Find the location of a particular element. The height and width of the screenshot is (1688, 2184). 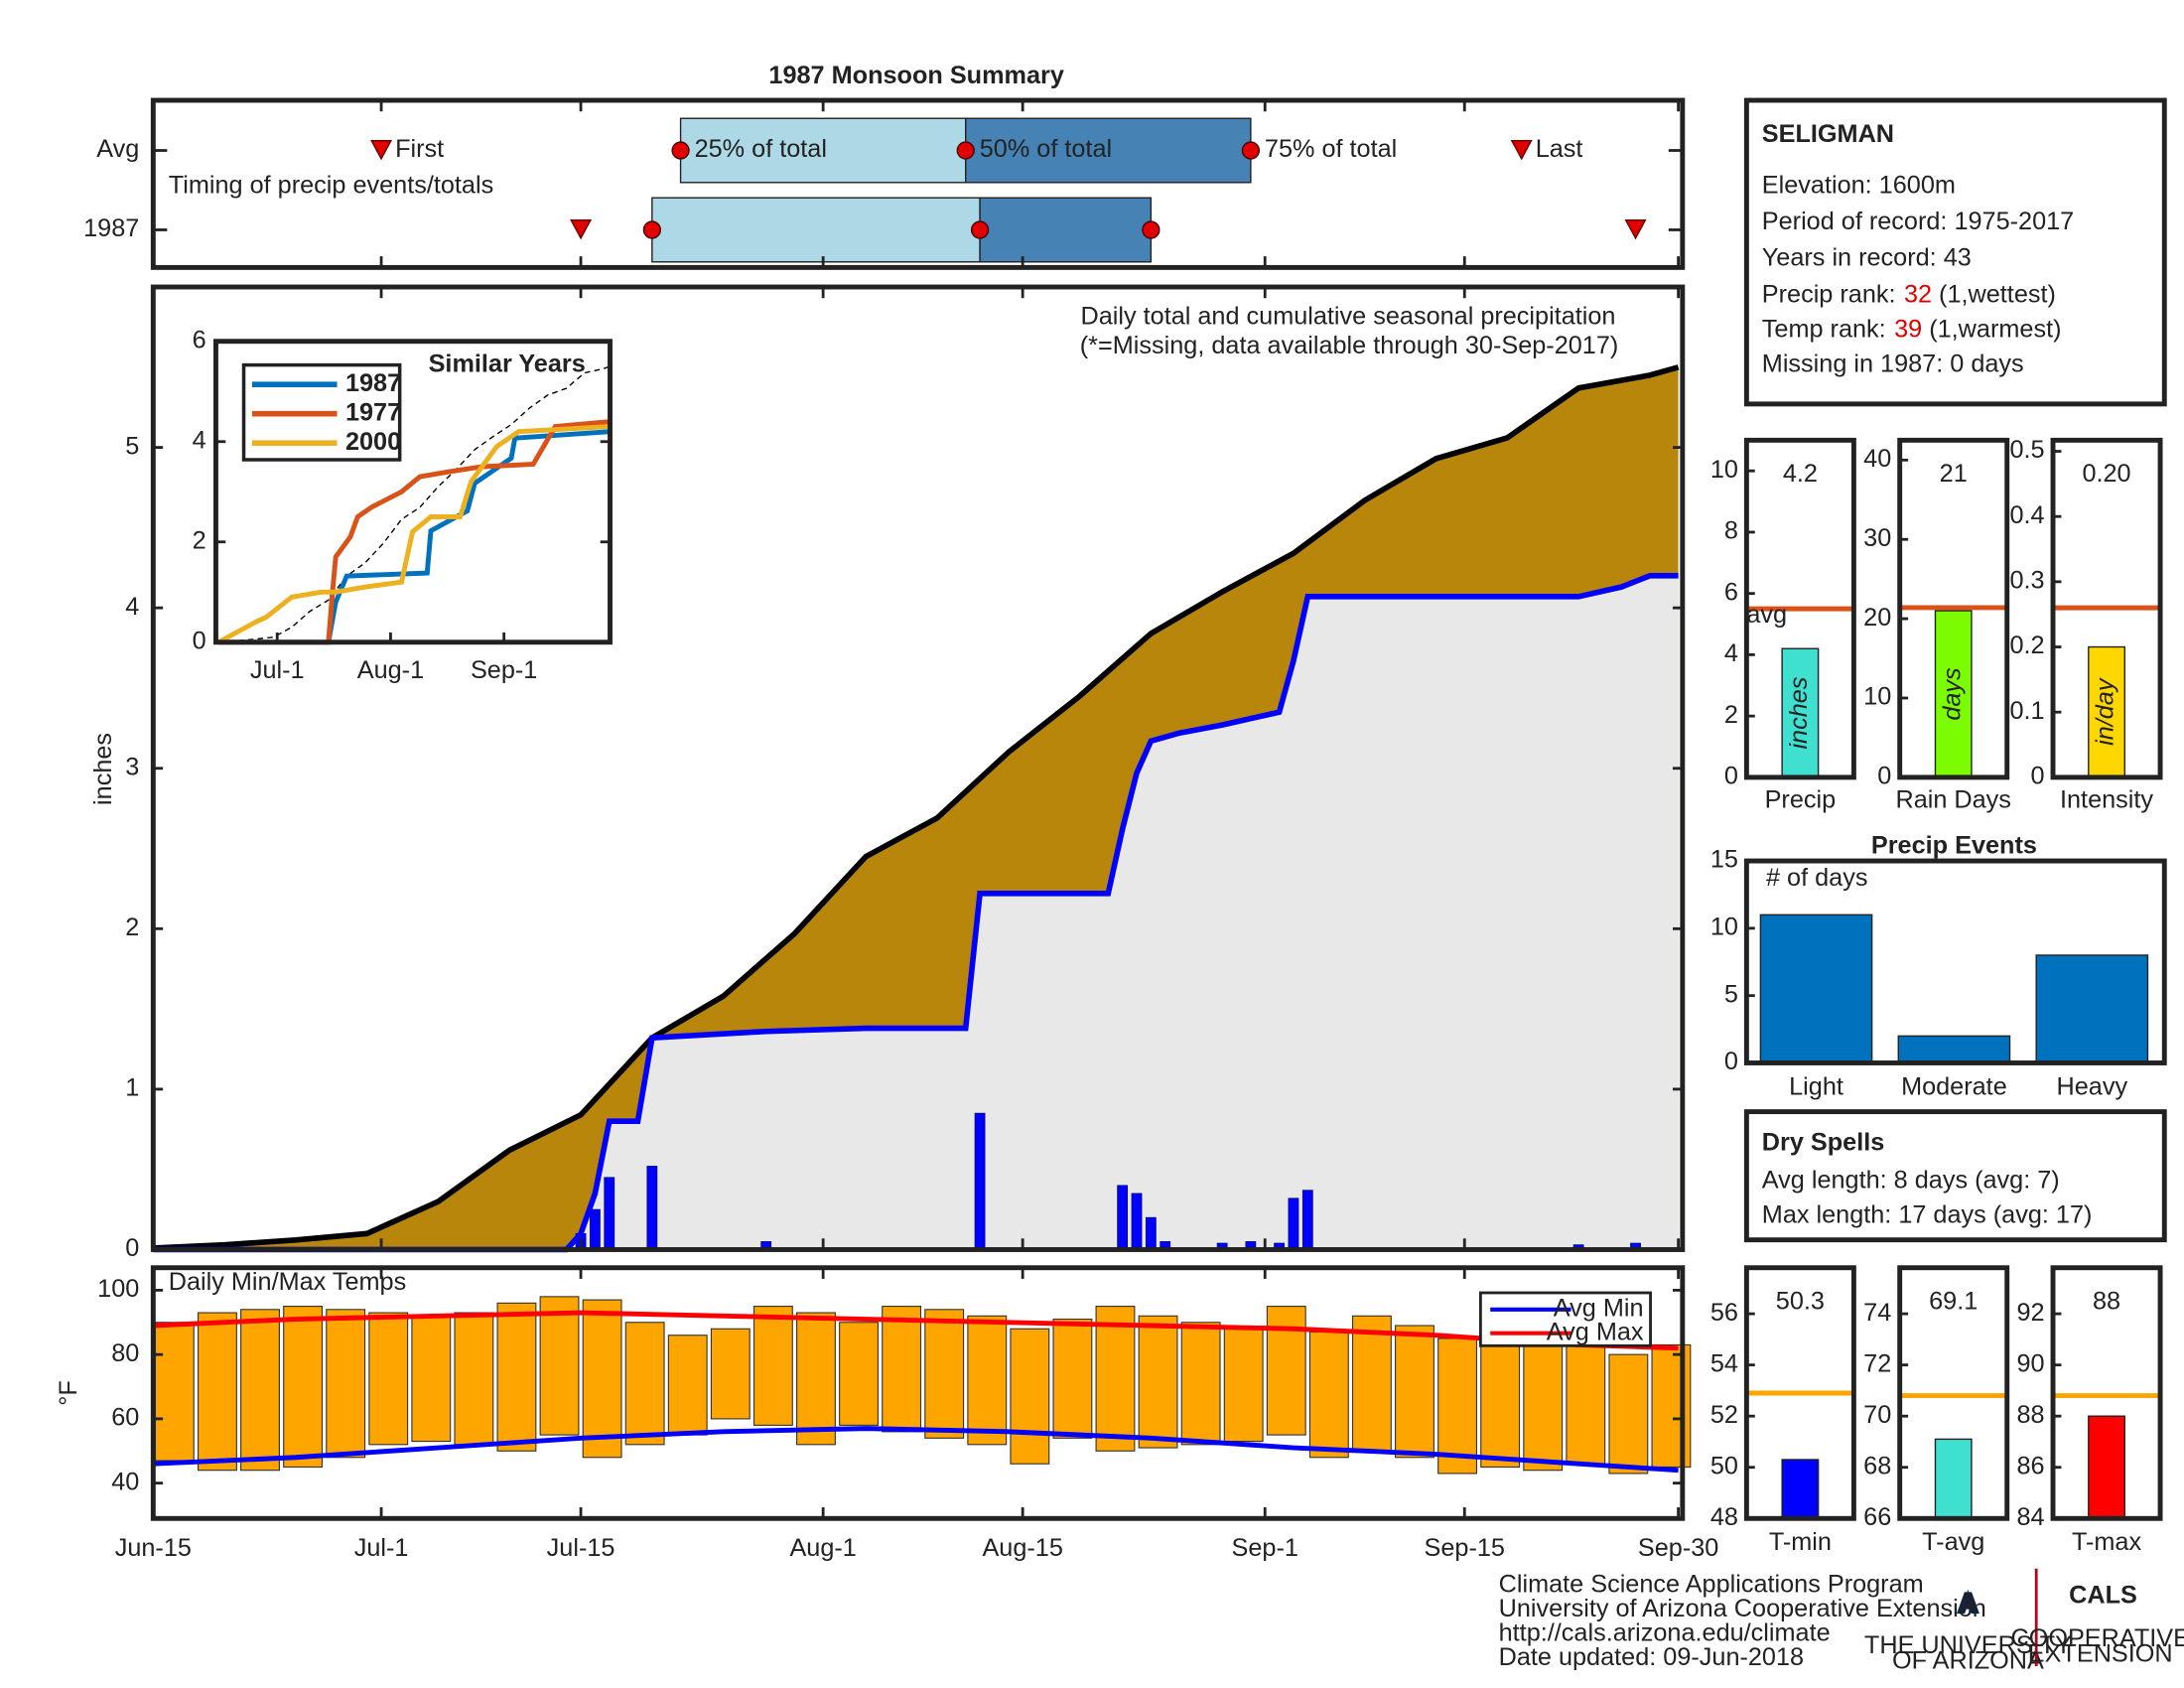

logo-text: OF ARIZONA is located at coordinates (1968, 1660).